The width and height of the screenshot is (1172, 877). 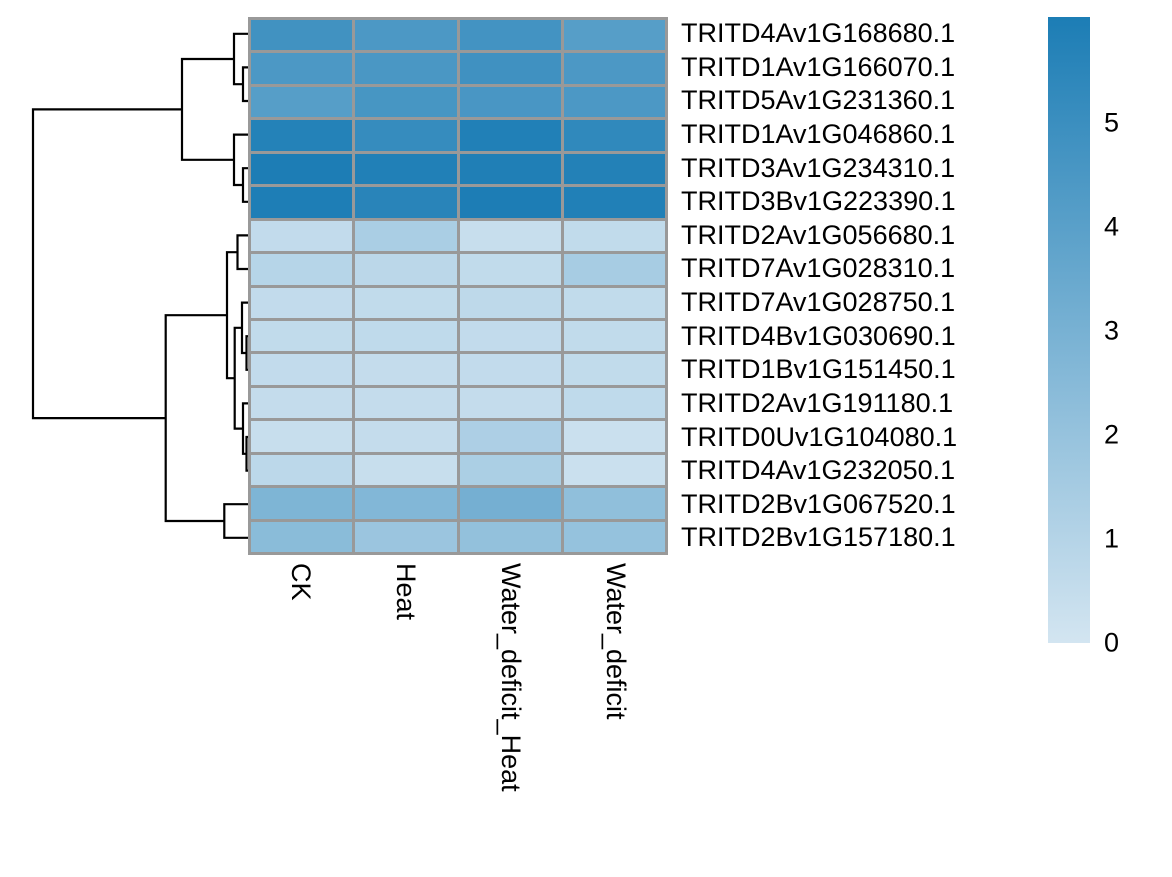 What do you see at coordinates (614, 236) in the screenshot?
I see `heatmap-cell-r7c4` at bounding box center [614, 236].